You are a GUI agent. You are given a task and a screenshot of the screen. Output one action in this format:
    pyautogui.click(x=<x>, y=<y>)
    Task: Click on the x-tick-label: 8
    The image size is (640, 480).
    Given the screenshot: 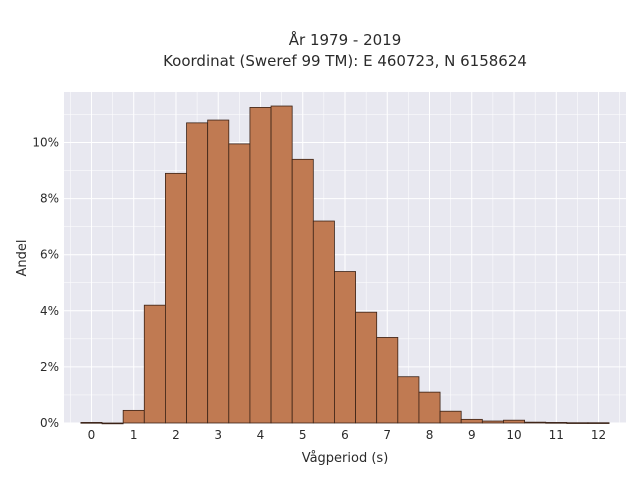 What is the action you would take?
    pyautogui.click(x=430, y=435)
    